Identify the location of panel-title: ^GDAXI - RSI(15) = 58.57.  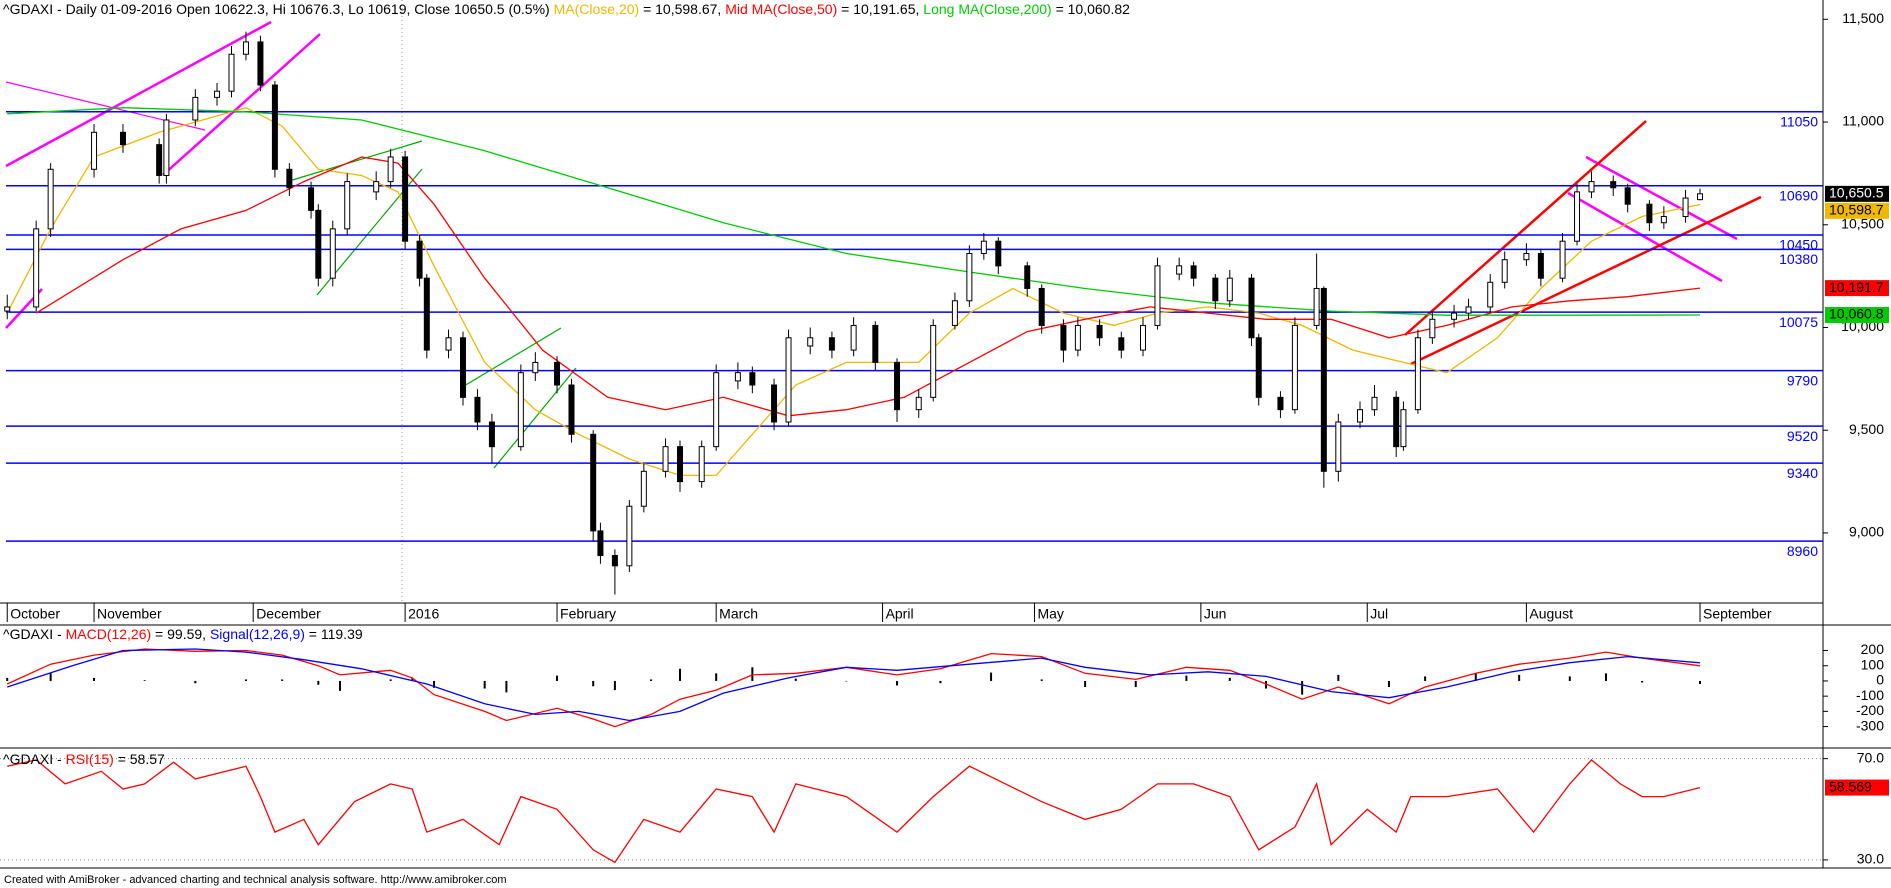
(84, 759).